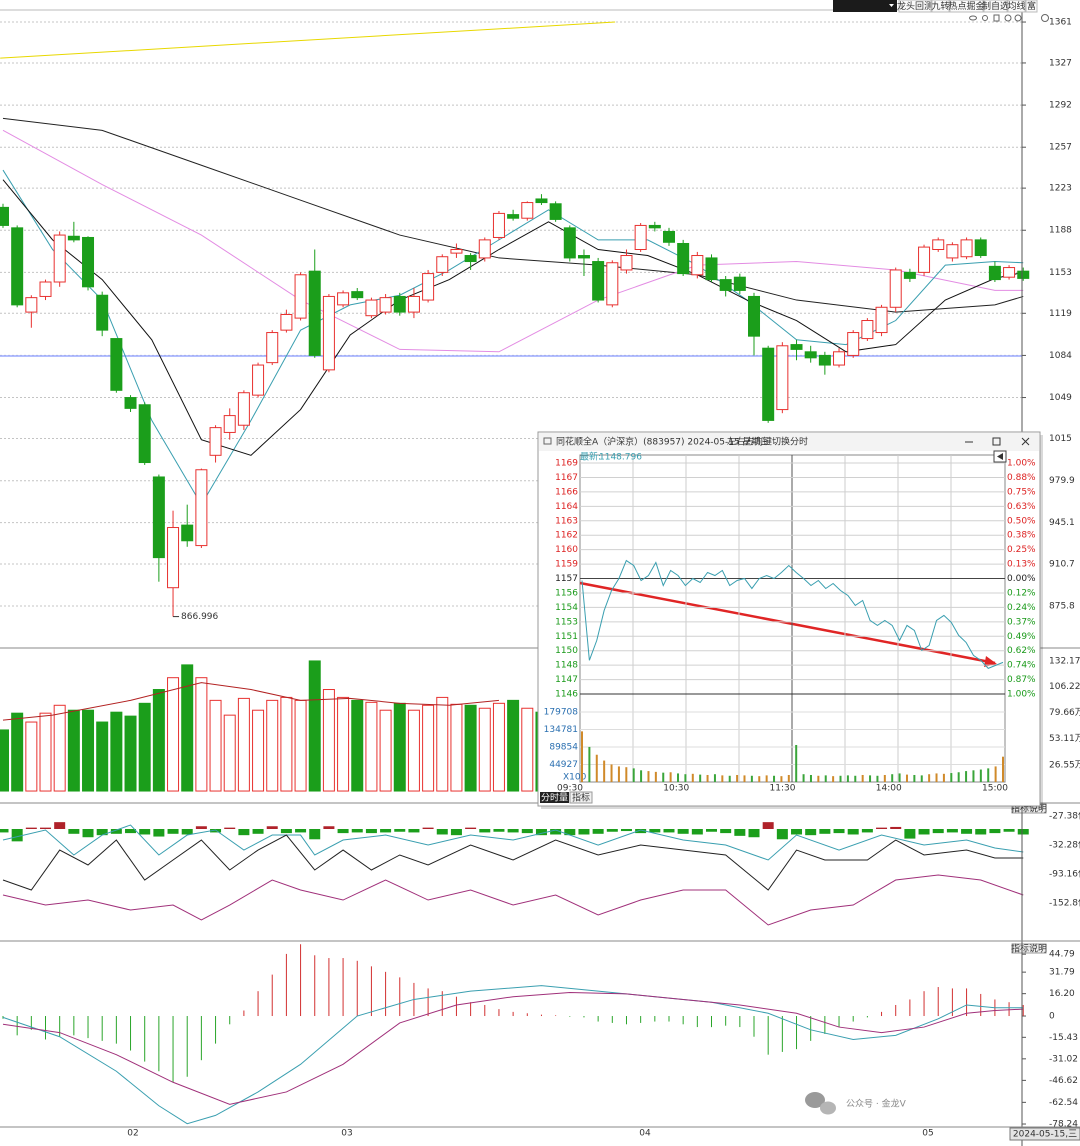 This screenshot has width=1080, height=1146. What do you see at coordinates (590, 457) in the screenshot?
I see `latest-label: 最新:` at bounding box center [590, 457].